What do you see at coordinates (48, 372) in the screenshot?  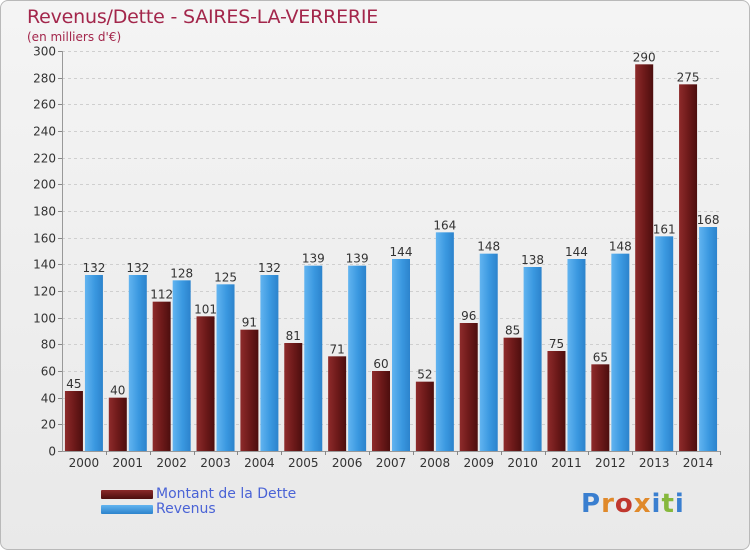 I see `y-tick-label: 60` at bounding box center [48, 372].